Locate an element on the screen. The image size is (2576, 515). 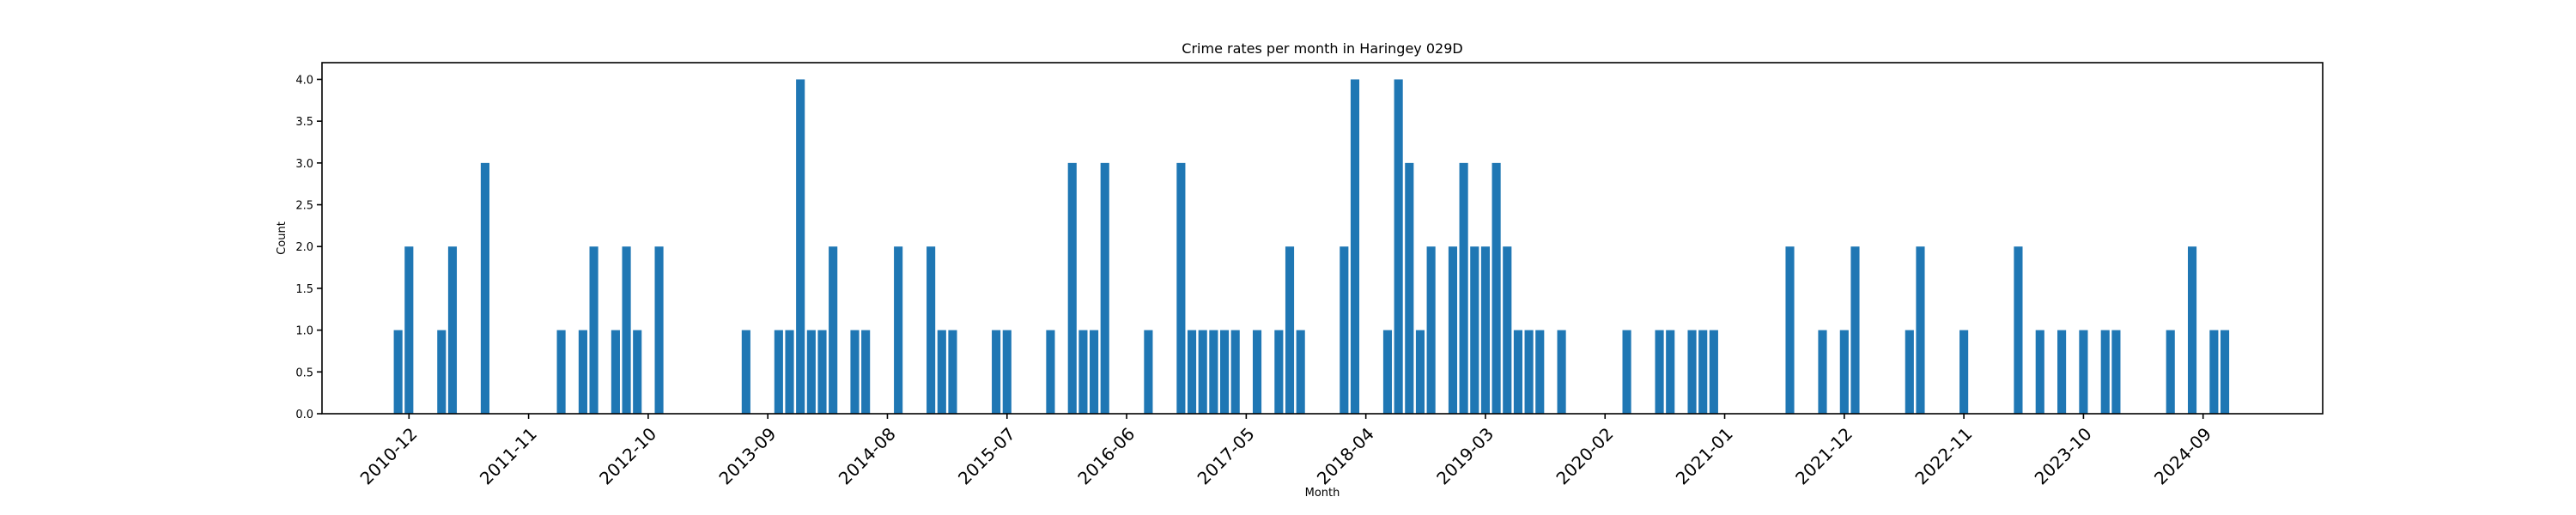
y-axis-label: Count is located at coordinates (282, 238).